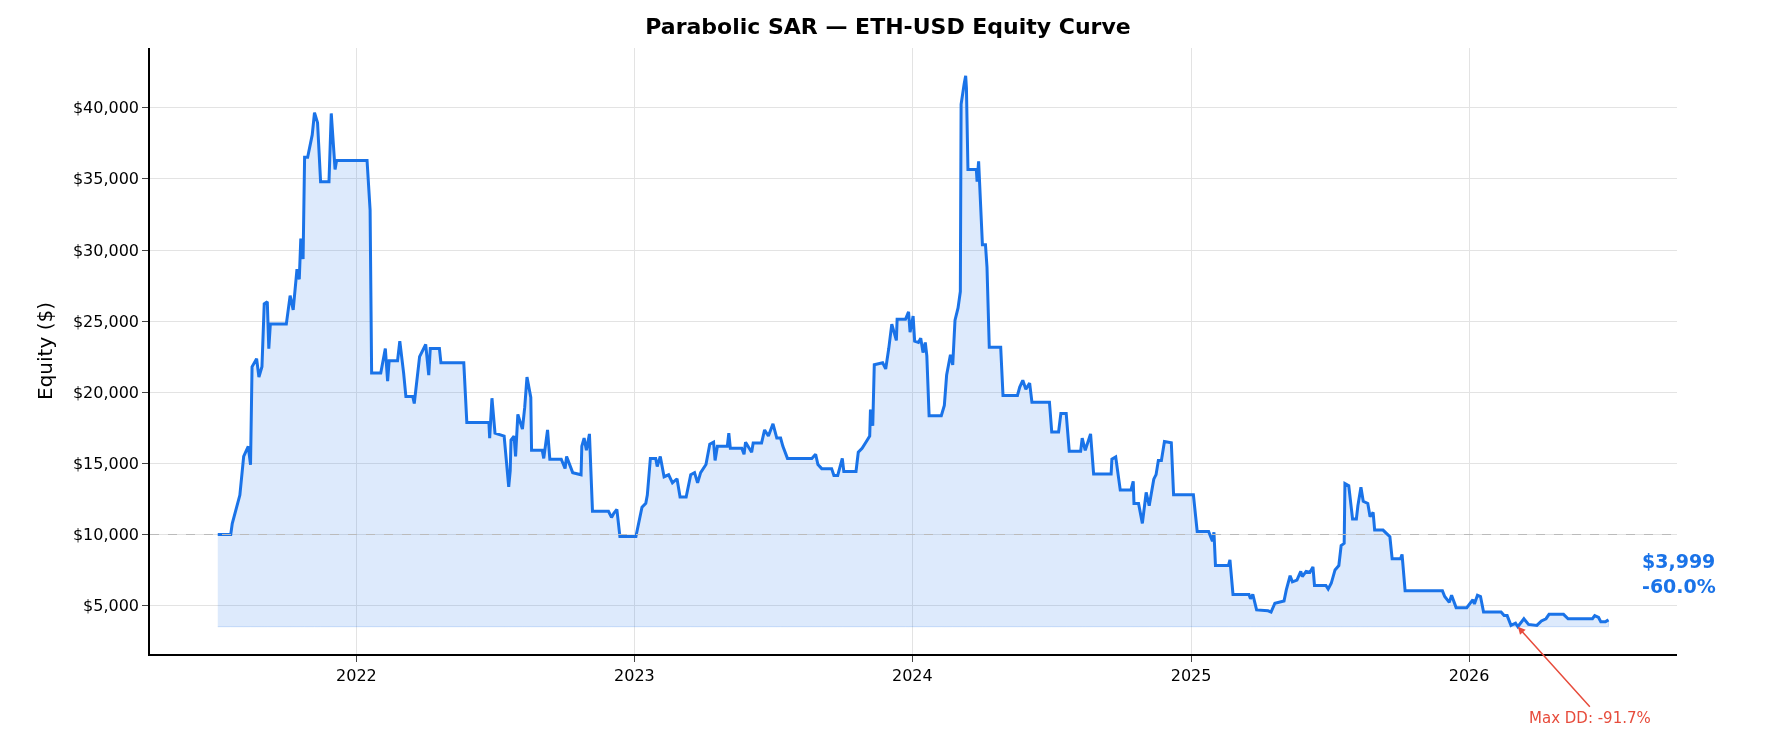 Image resolution: width=1776 pixels, height=732 pixels. Describe the element at coordinates (888, 26) in the screenshot. I see `chart-title: Parabolic SAR — ETH-USD Equity Curve` at that location.